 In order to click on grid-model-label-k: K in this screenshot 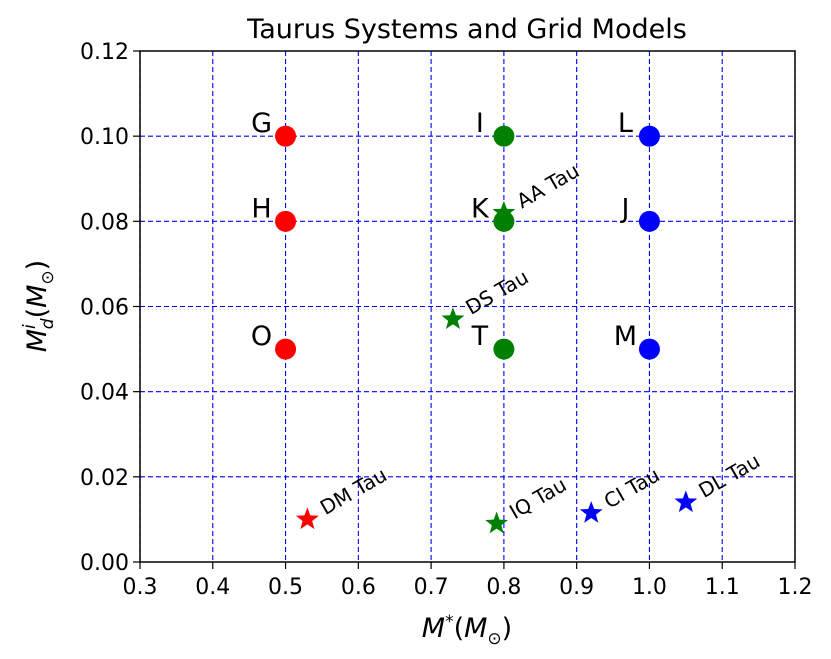, I will do `click(480, 208)`.